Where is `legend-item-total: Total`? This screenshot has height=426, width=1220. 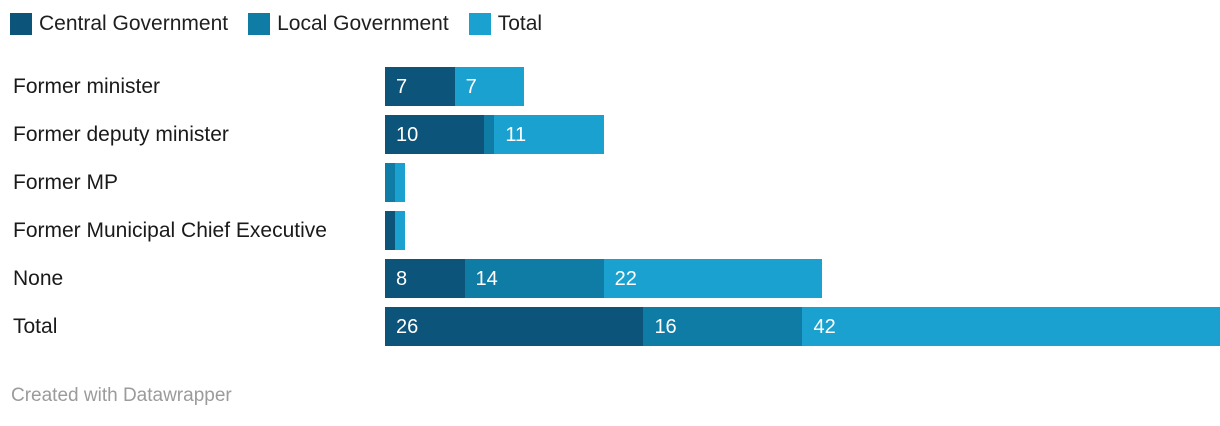 legend-item-total: Total is located at coordinates (505, 23).